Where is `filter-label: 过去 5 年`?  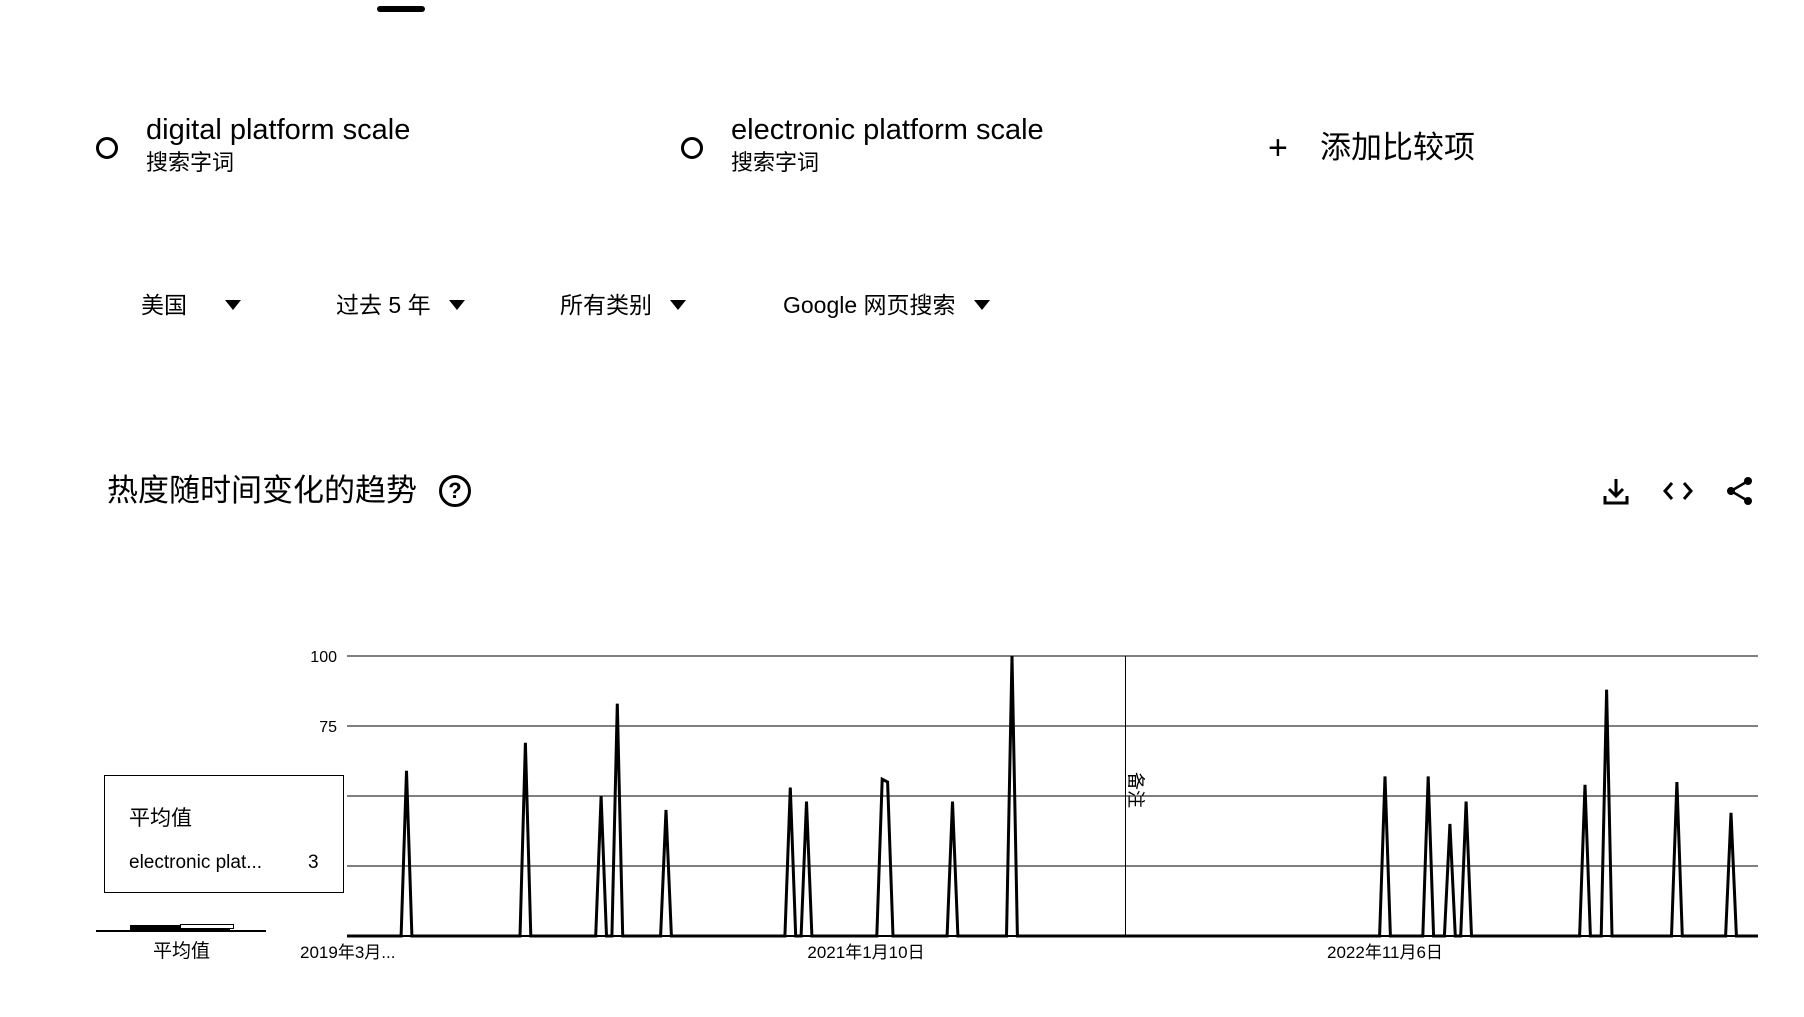
filter-label: 过去 5 年 is located at coordinates (383, 305).